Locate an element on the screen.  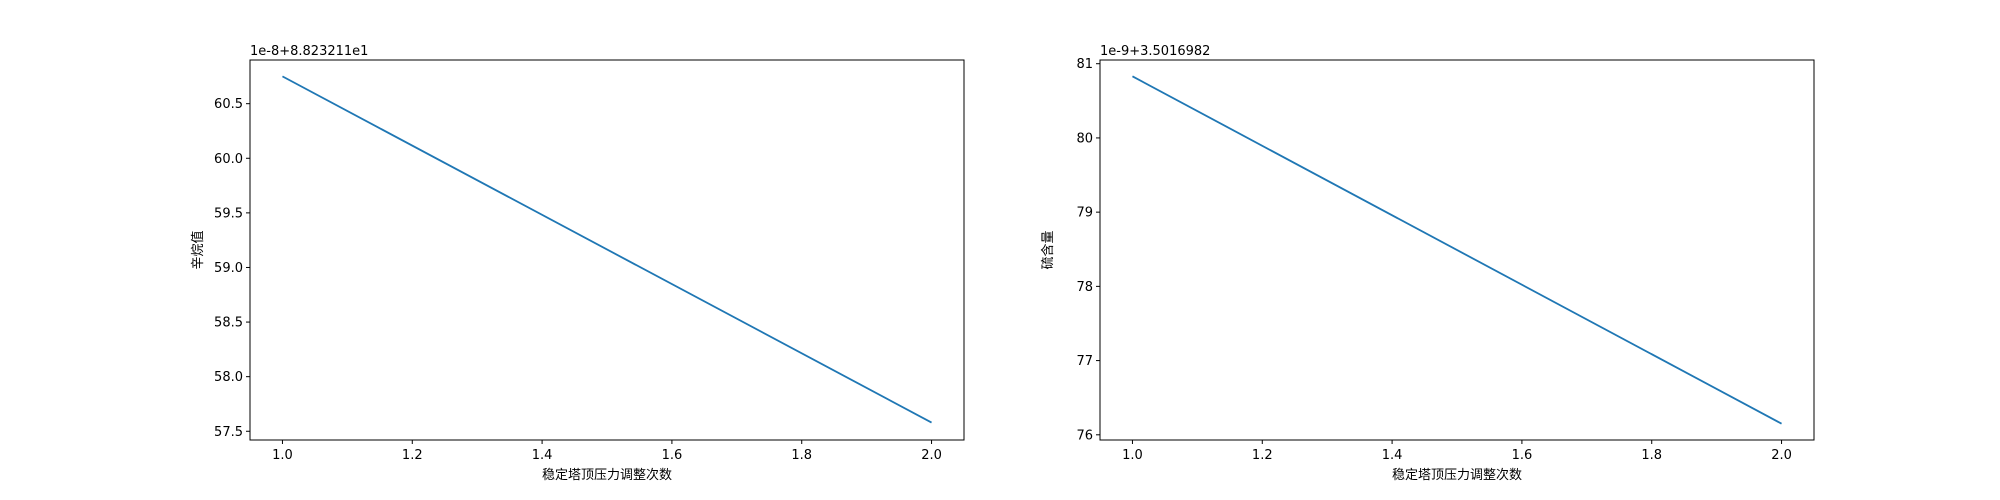
y-tick-label: 60.0 is located at coordinates (228, 159).